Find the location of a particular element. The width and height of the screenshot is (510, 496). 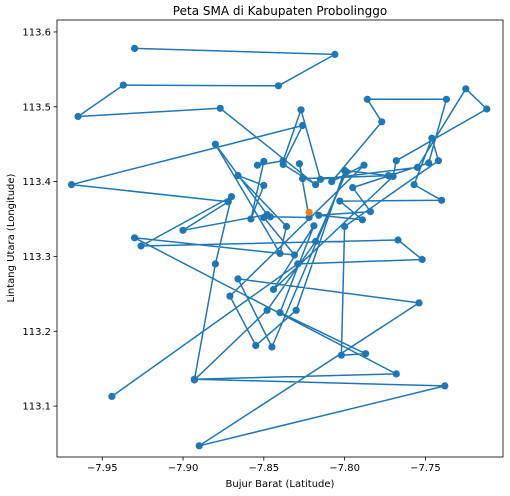

y-axis: 113.1 113.2 113.3 113.4 113.5 113.6 is located at coordinates (39, 220).